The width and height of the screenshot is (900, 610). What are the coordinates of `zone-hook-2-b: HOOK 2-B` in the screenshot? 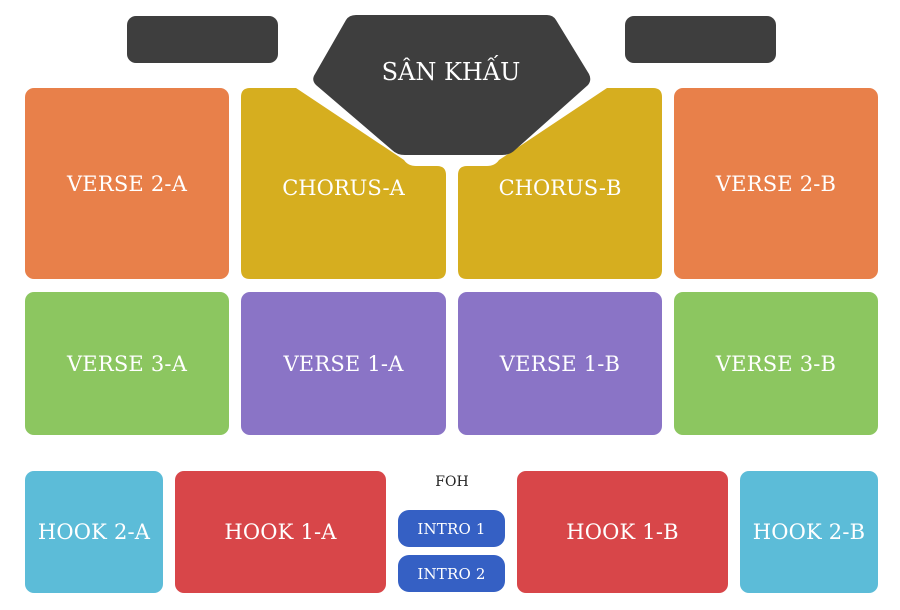 It's located at (809, 532).